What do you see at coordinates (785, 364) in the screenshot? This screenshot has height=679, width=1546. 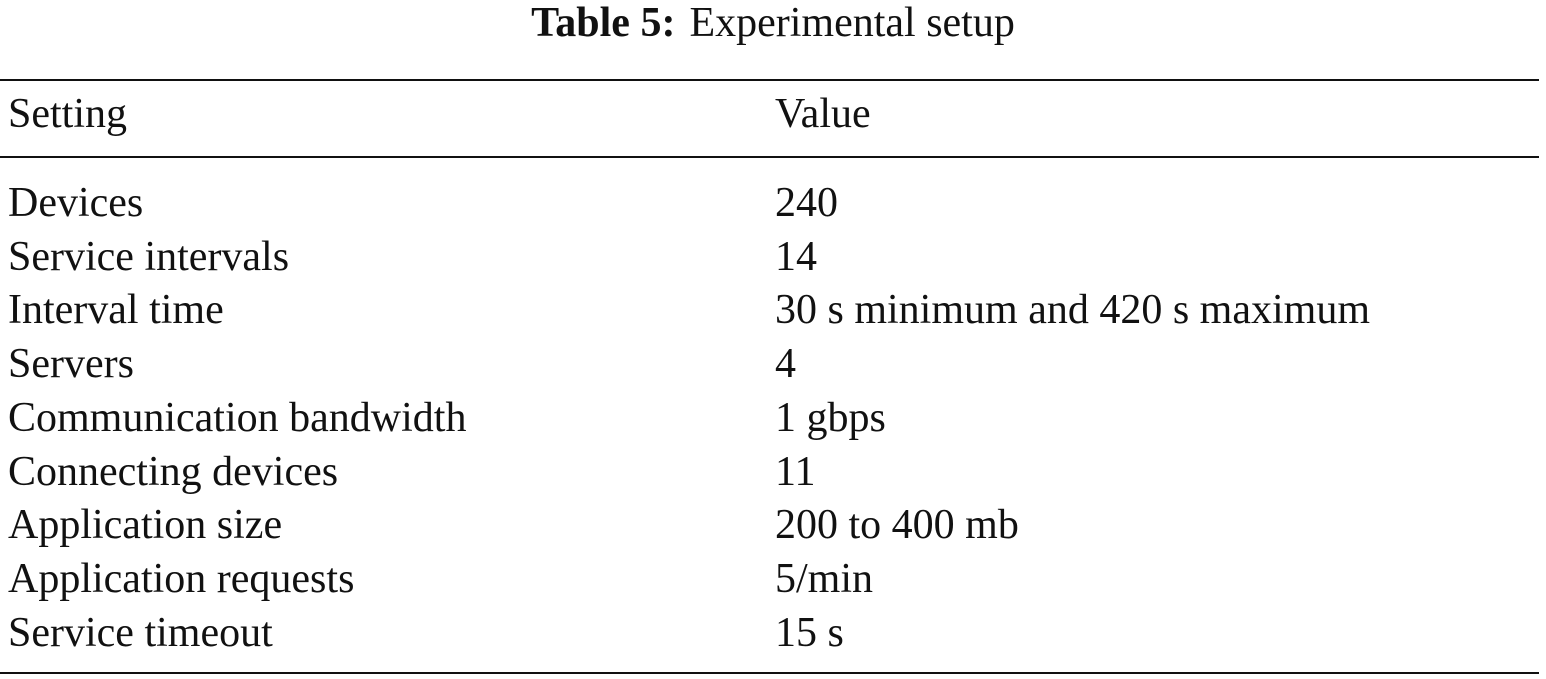 I see `value-cell: 4` at bounding box center [785, 364].